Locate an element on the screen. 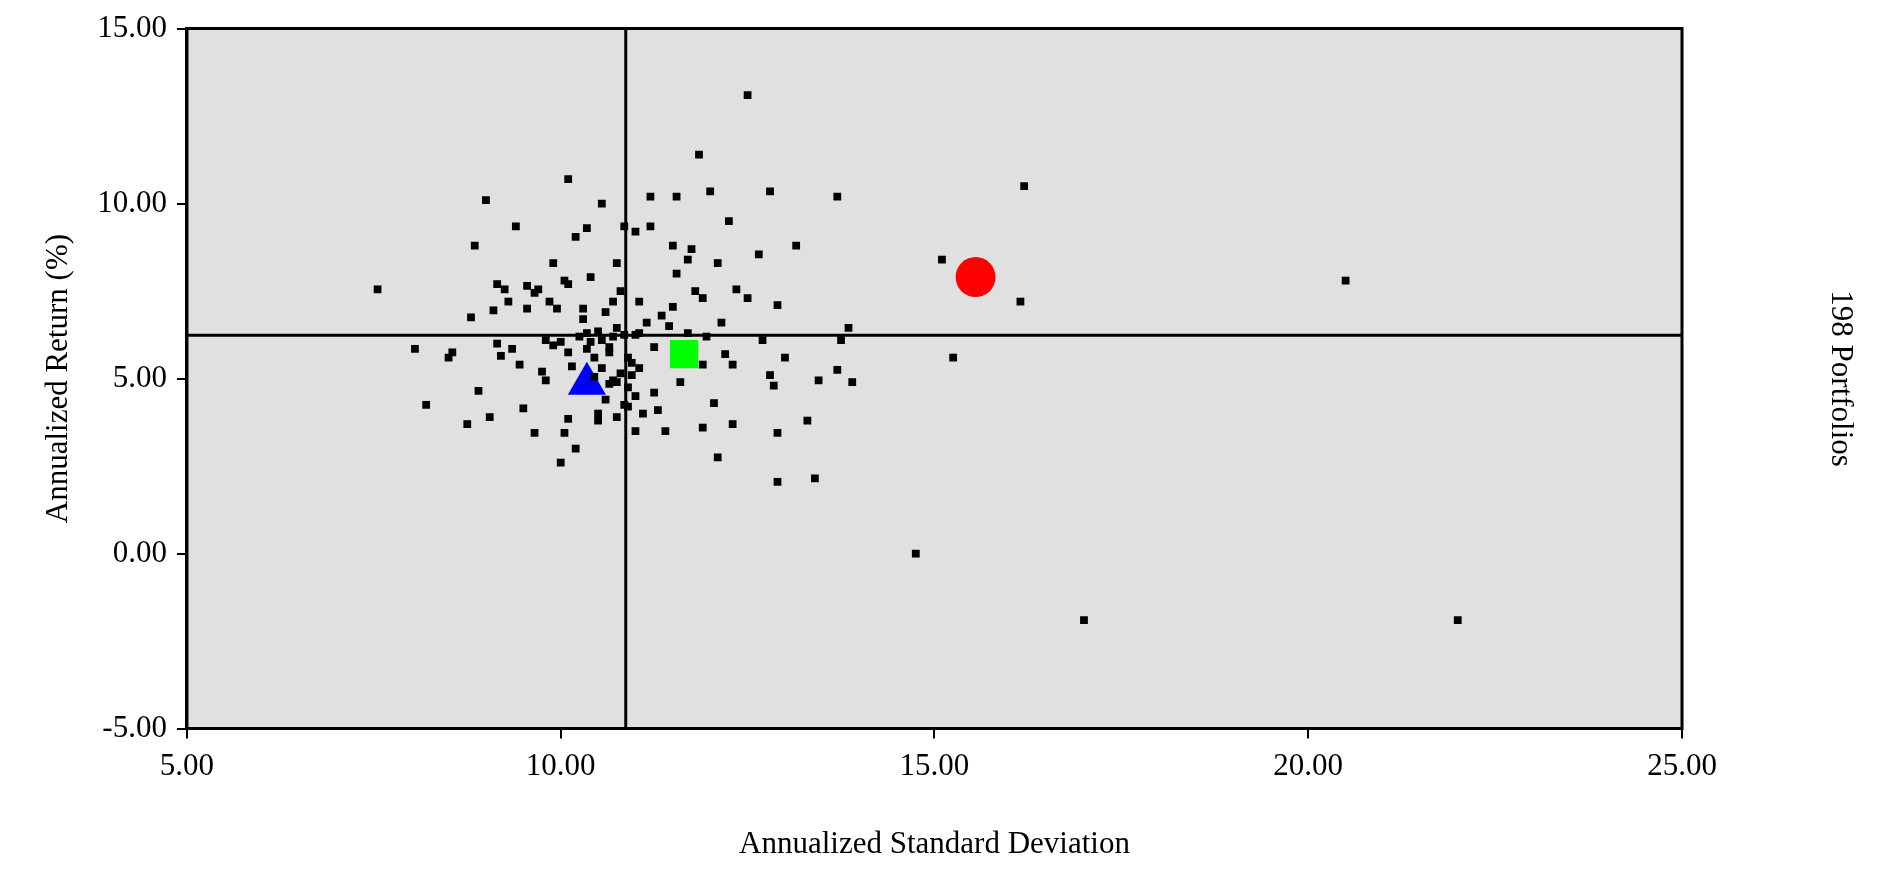  y-tick-label: 15.00 is located at coordinates (132, 26).